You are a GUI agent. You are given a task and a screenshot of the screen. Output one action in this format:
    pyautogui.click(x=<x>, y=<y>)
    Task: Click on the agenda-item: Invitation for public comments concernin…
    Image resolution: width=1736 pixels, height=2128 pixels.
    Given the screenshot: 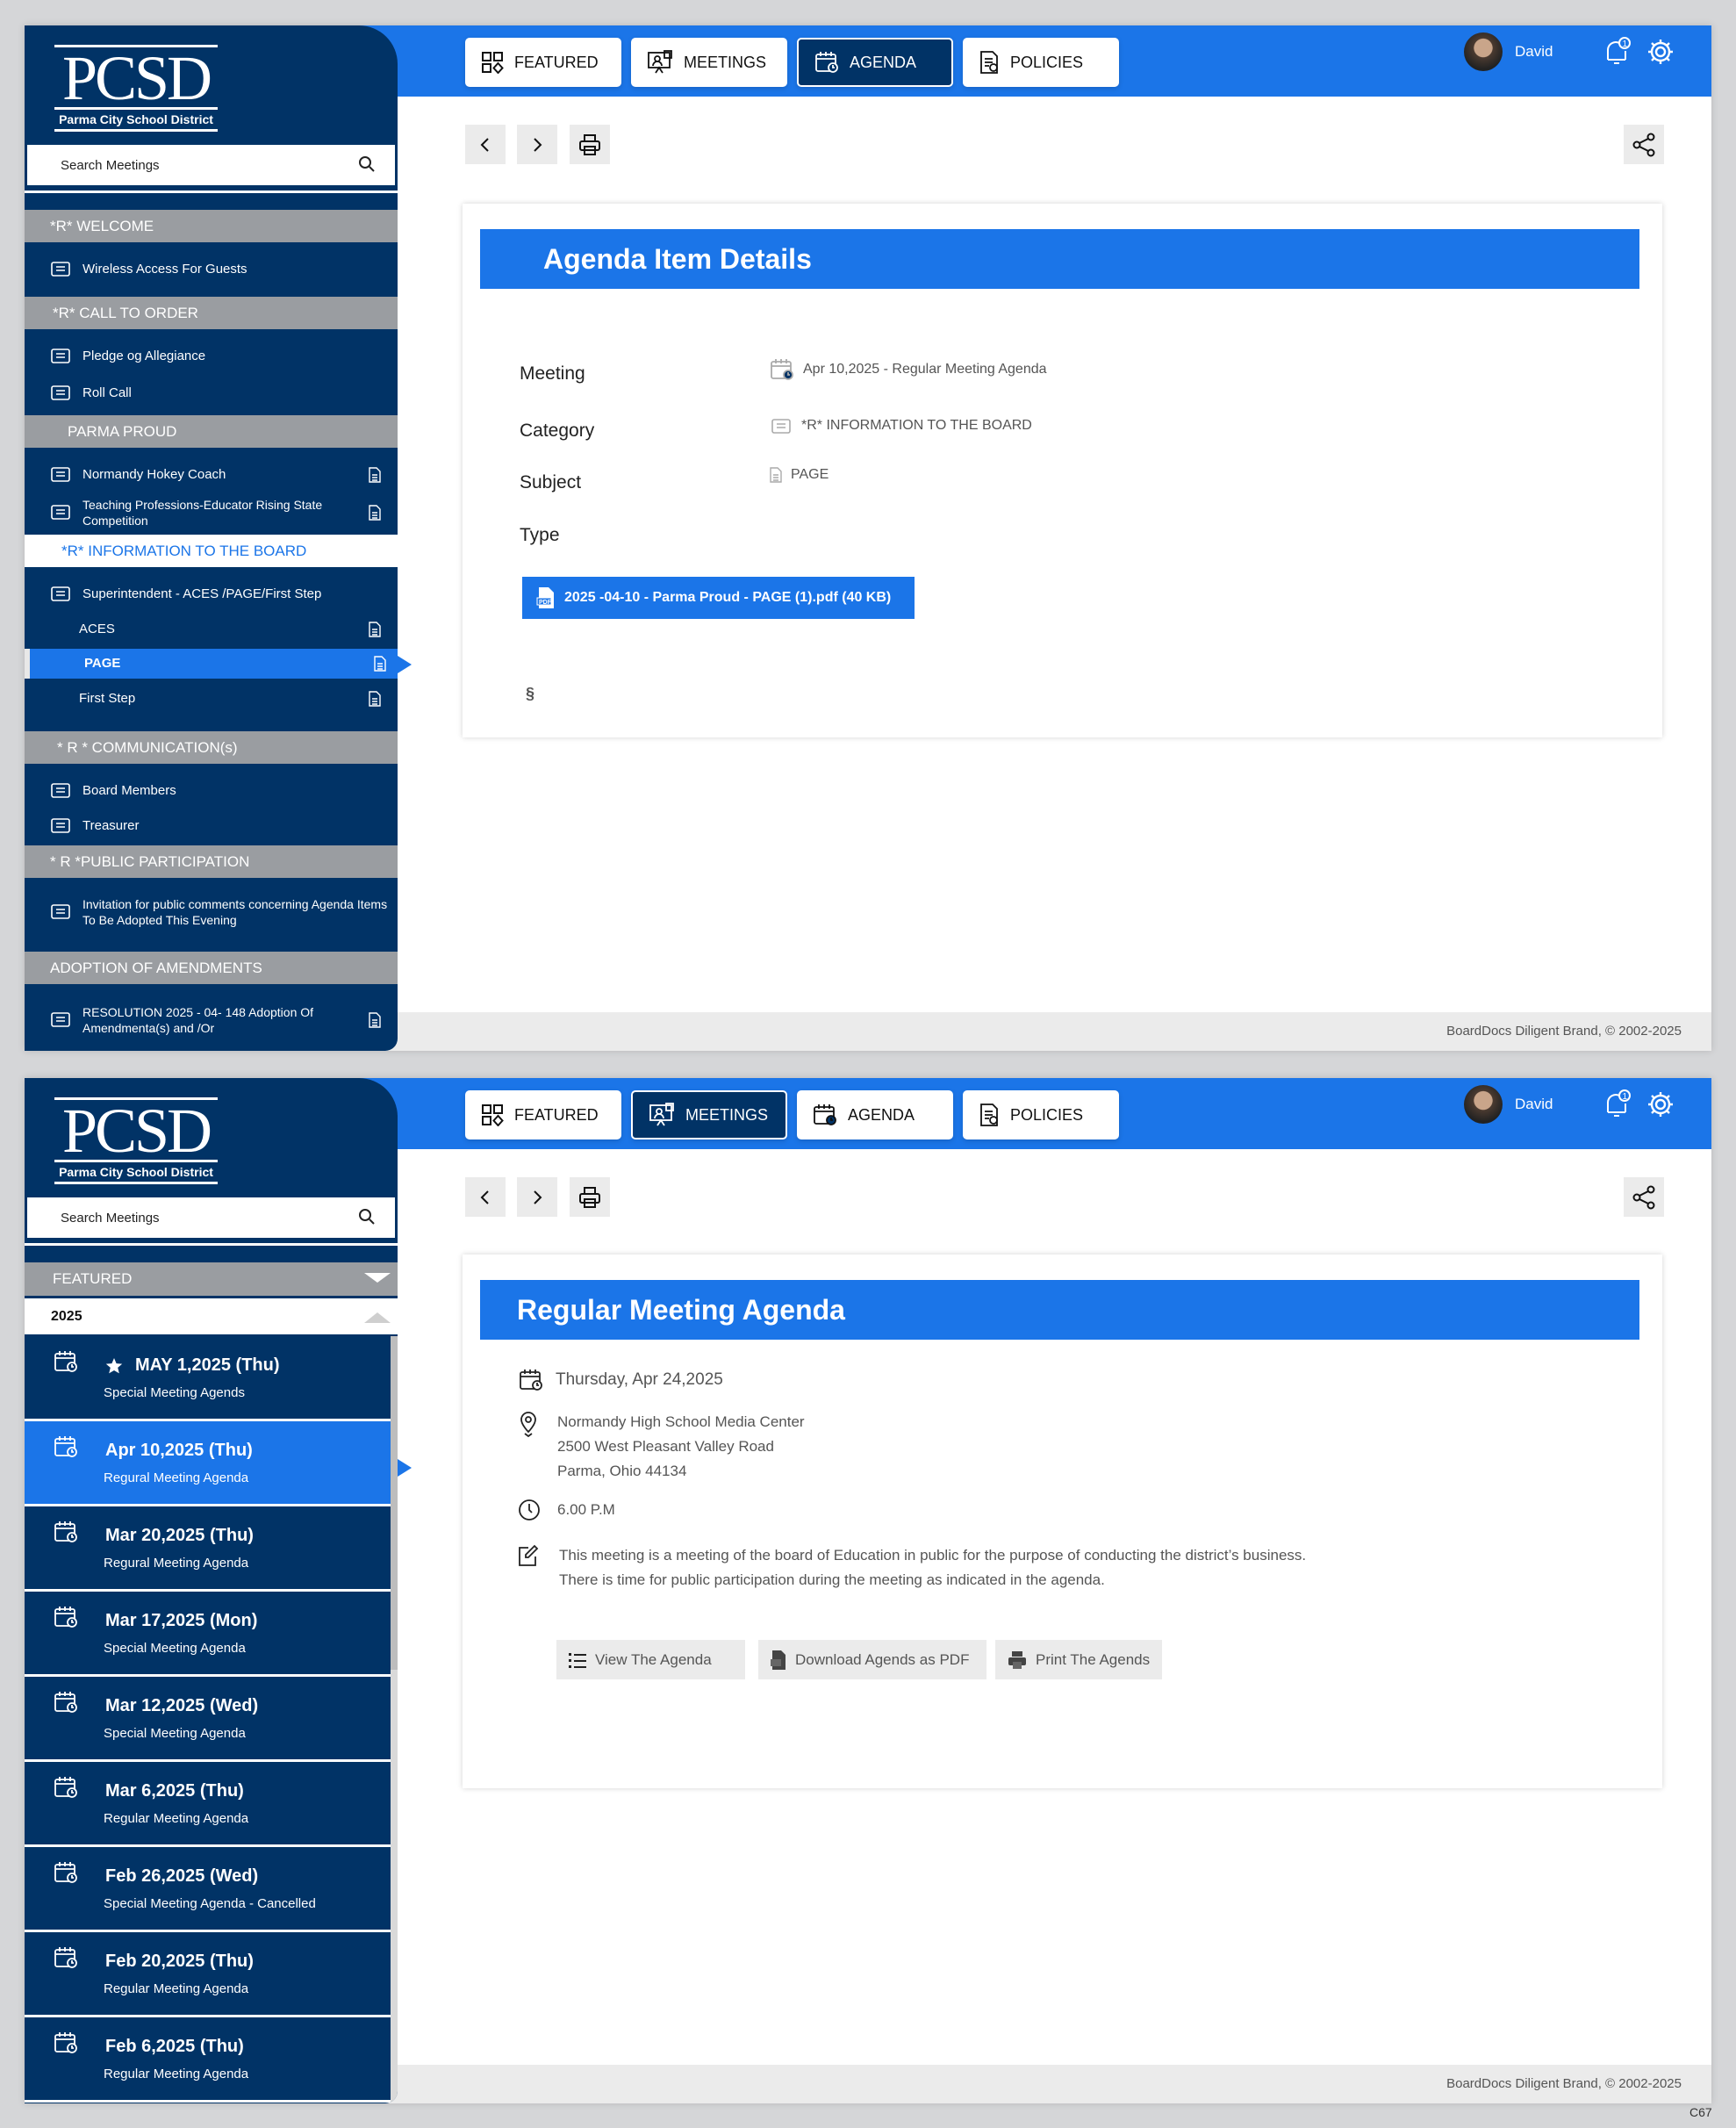 What is the action you would take?
    pyautogui.click(x=211, y=912)
    